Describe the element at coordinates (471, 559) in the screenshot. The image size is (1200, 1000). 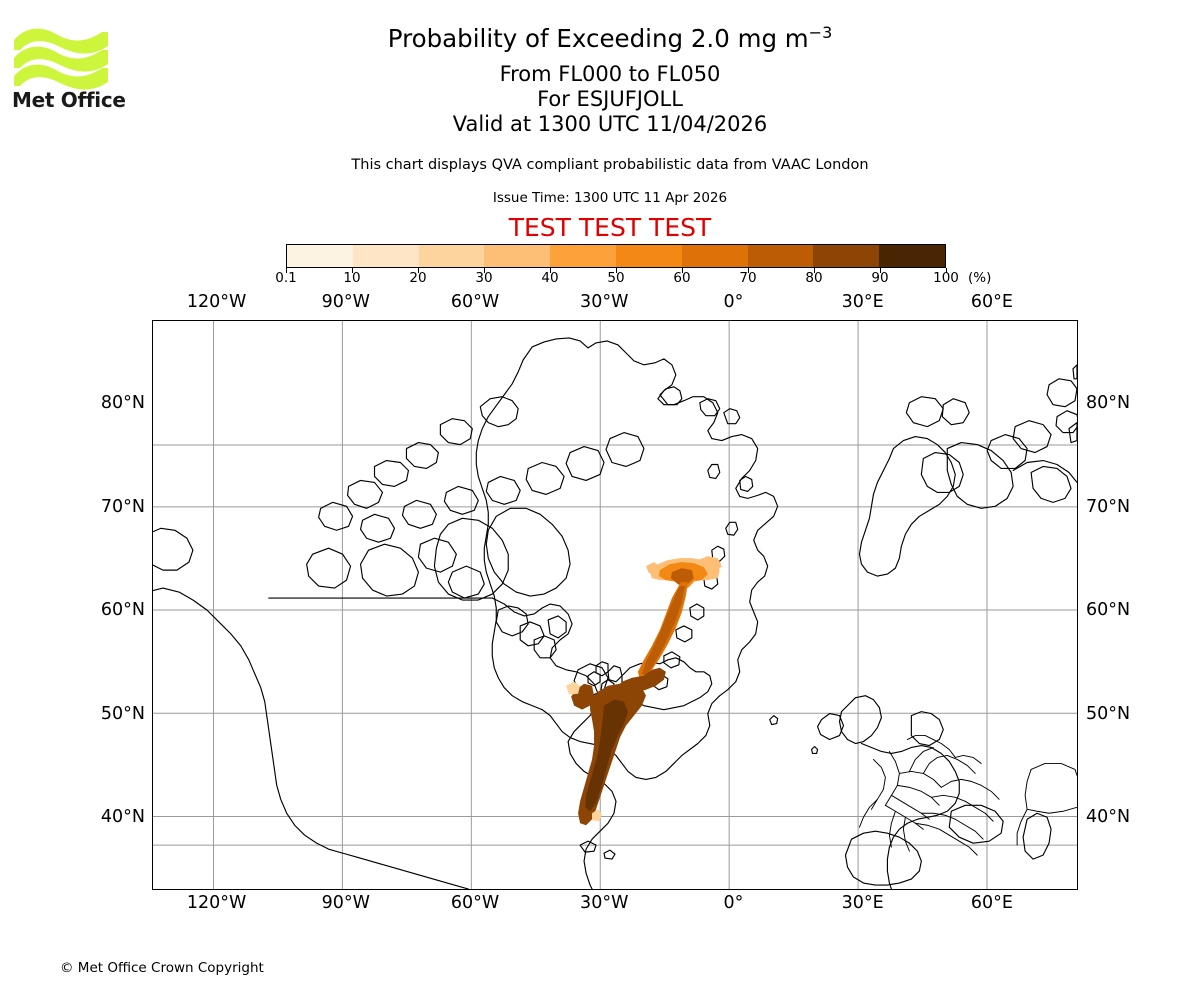
I see `hudson-bay` at that location.